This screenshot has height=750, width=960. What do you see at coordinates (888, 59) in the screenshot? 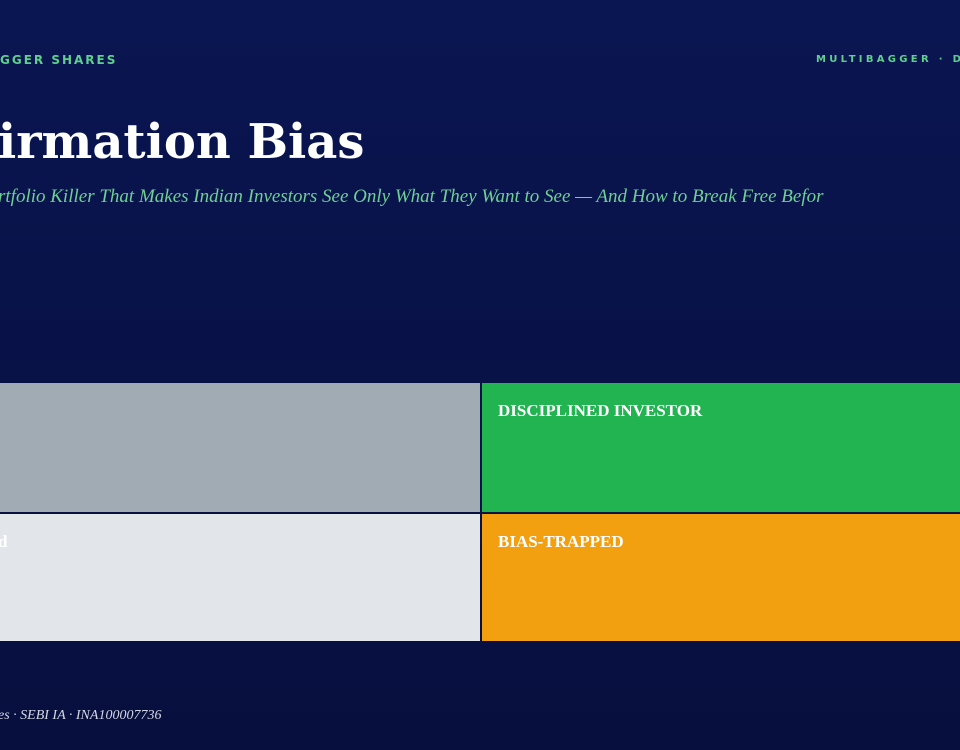
I see `brand-label-right: MULTIBAGGER · D` at bounding box center [888, 59].